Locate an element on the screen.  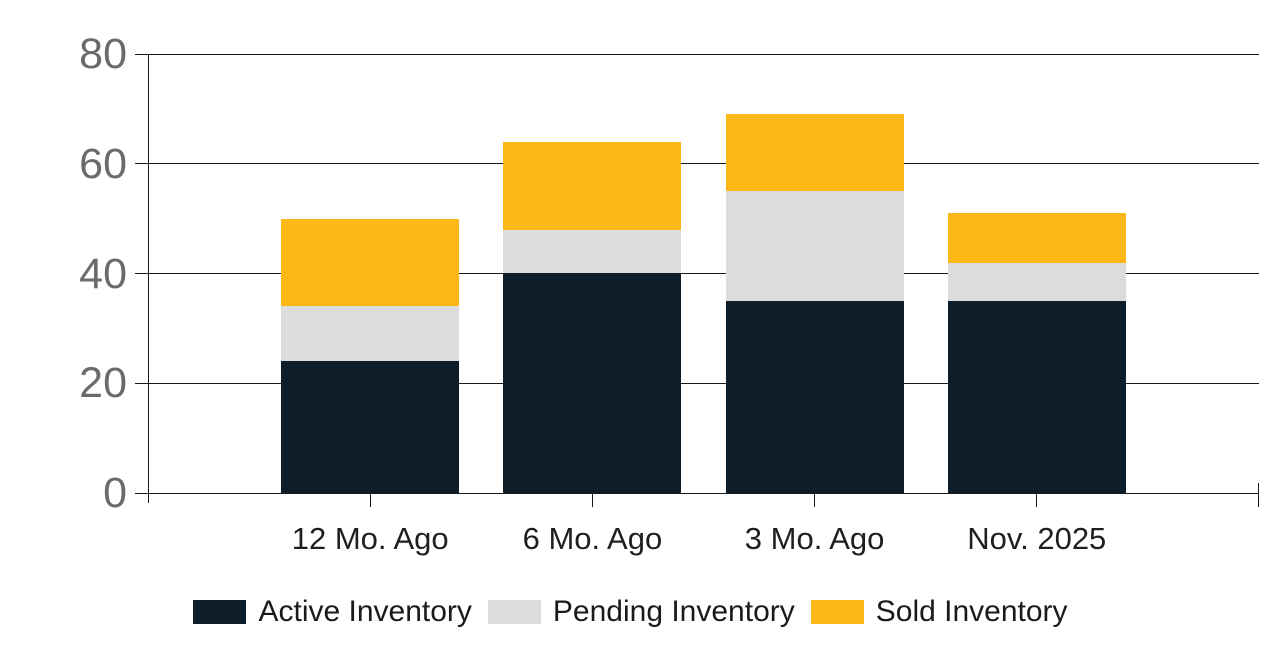
legend-label-pending-inventory: Pending Inventory is located at coordinates (673, 611).